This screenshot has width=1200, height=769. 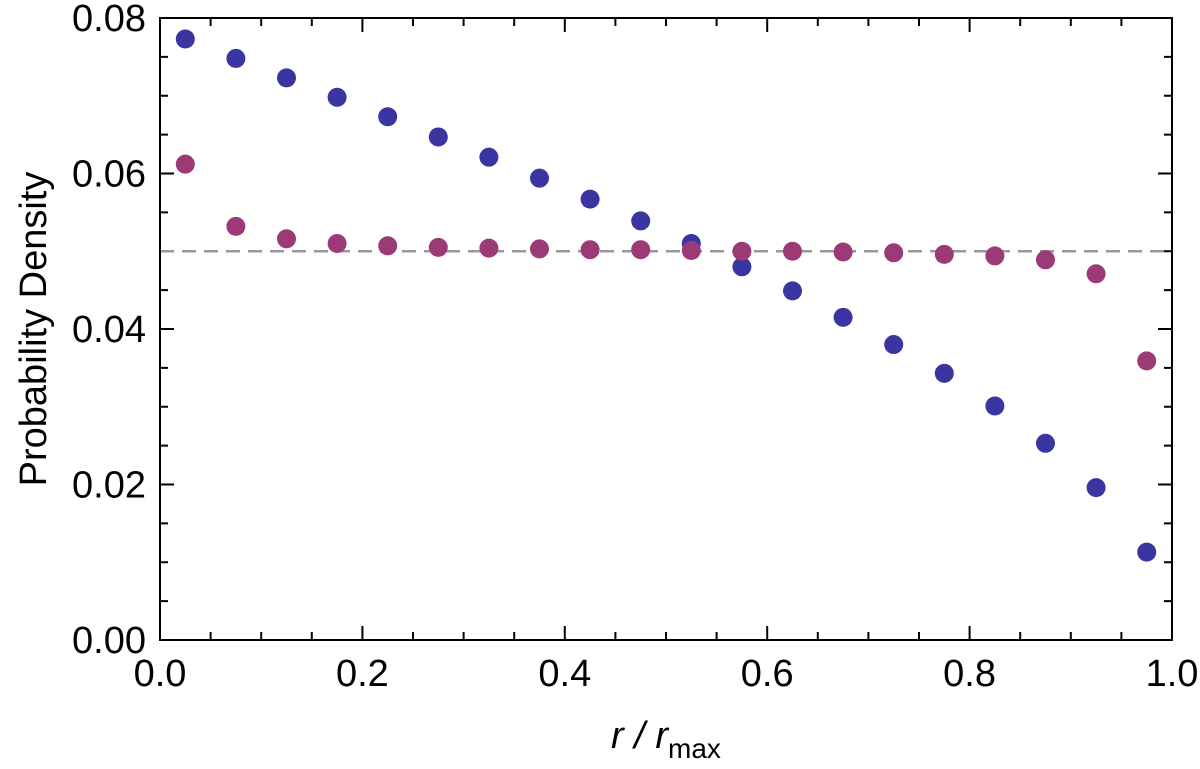 I want to click on y-axis-title: Probability Density, so click(x=34, y=329).